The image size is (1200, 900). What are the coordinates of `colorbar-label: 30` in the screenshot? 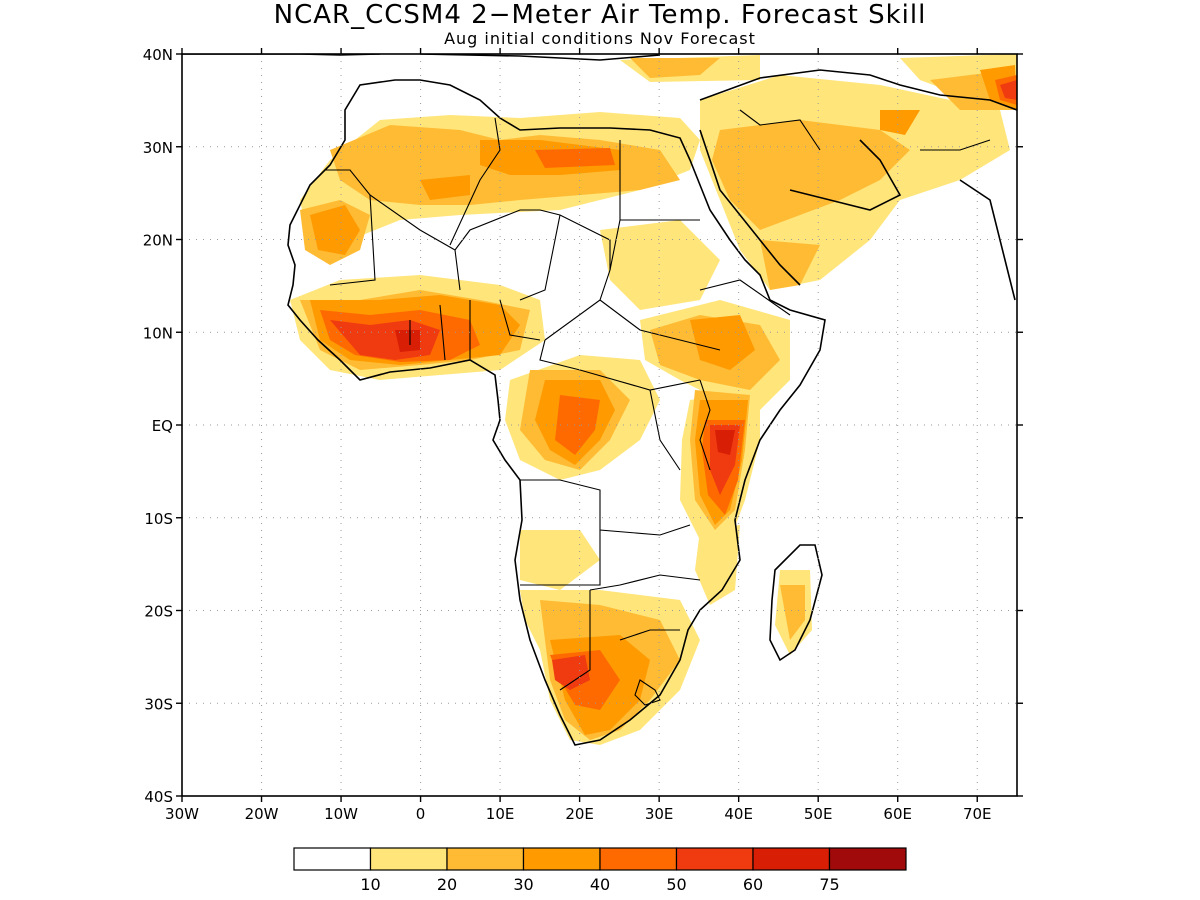 It's located at (523, 884).